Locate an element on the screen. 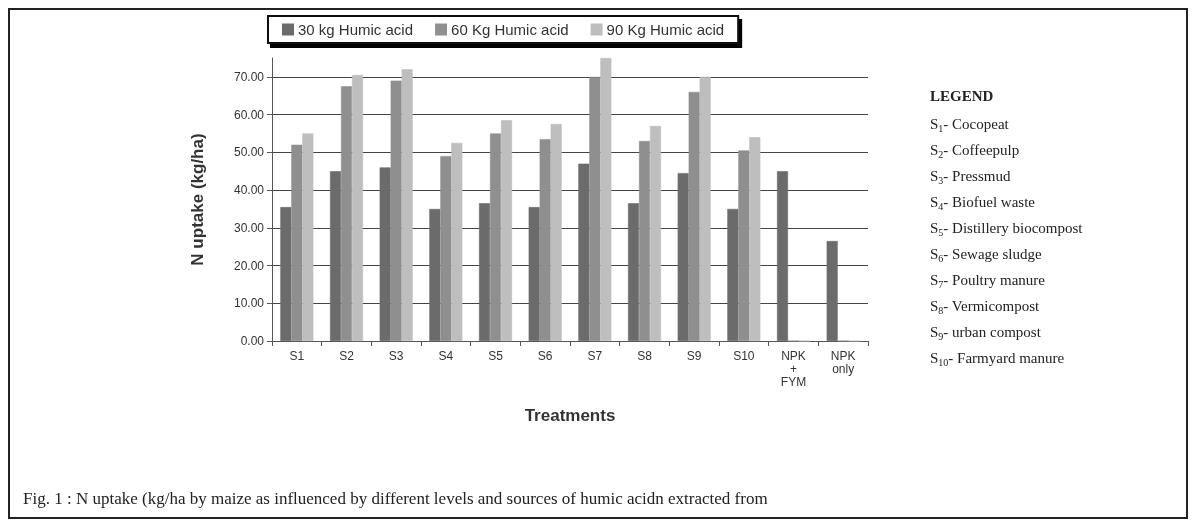 The image size is (1196, 527). x-tick-label: S5 is located at coordinates (496, 355).